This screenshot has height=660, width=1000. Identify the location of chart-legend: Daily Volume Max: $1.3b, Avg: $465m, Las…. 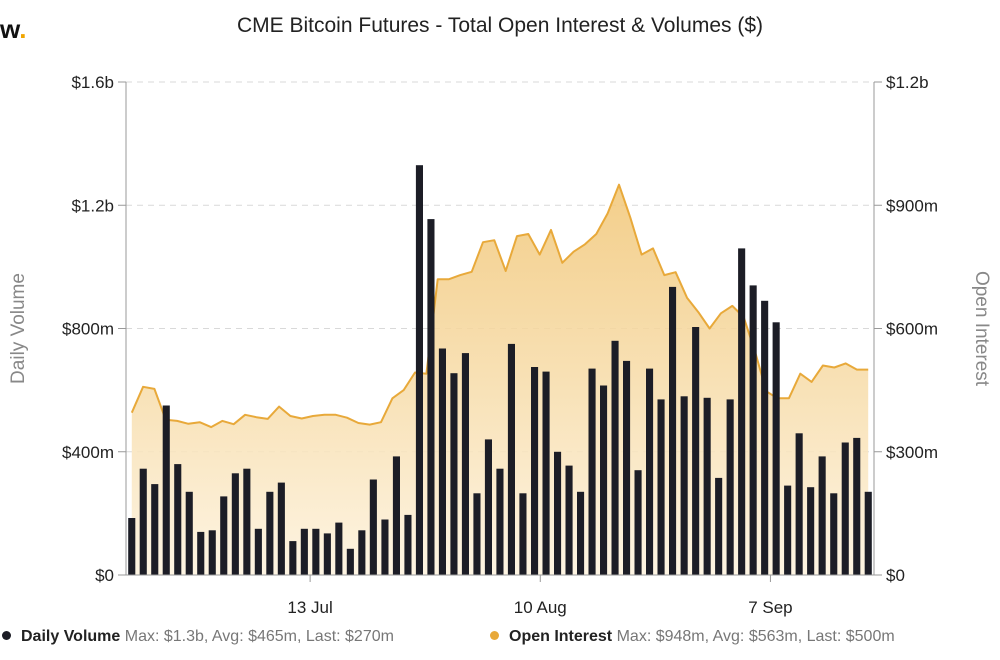
(500, 642).